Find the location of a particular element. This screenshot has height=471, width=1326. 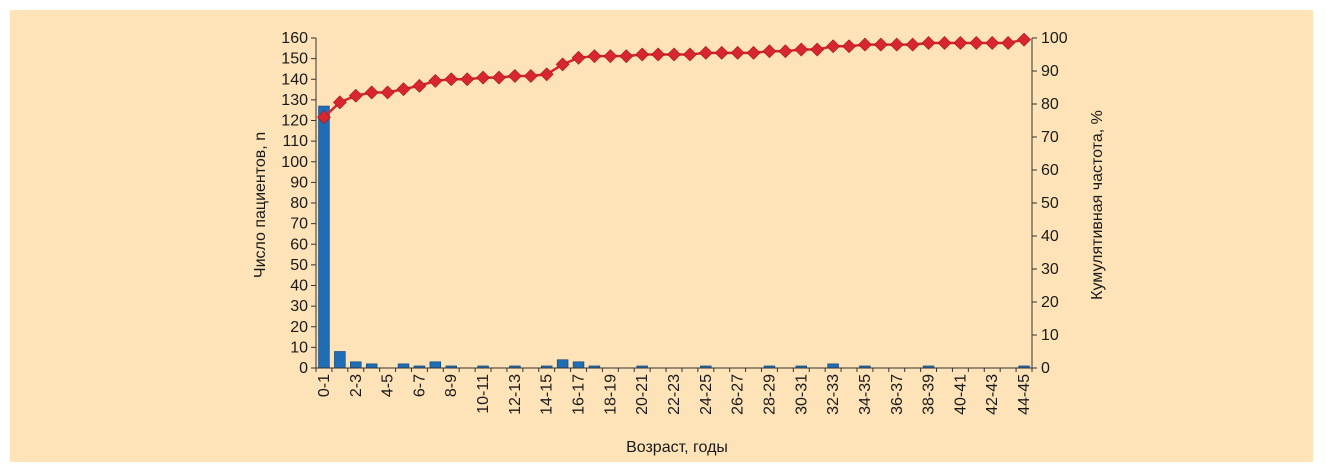

y-tick-label: 10 is located at coordinates (299, 347).